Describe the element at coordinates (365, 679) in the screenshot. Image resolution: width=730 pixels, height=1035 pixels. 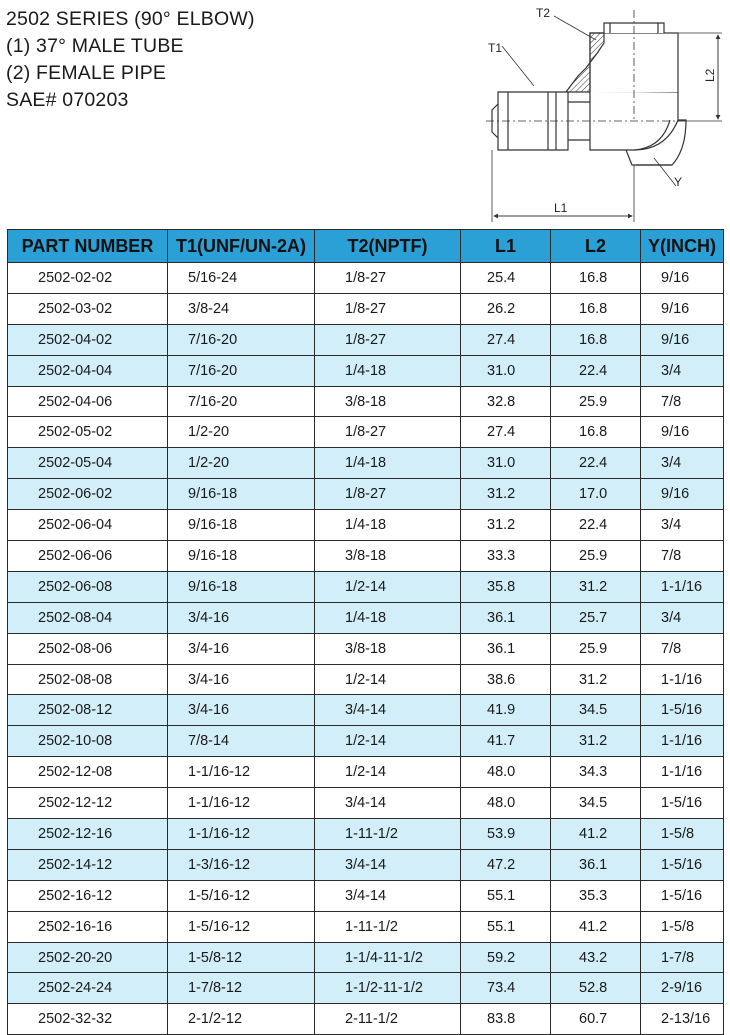
I see `table-row: 2502-08-08 3/4-16 1/2-14 38.6 31.2 1-1/16` at that location.